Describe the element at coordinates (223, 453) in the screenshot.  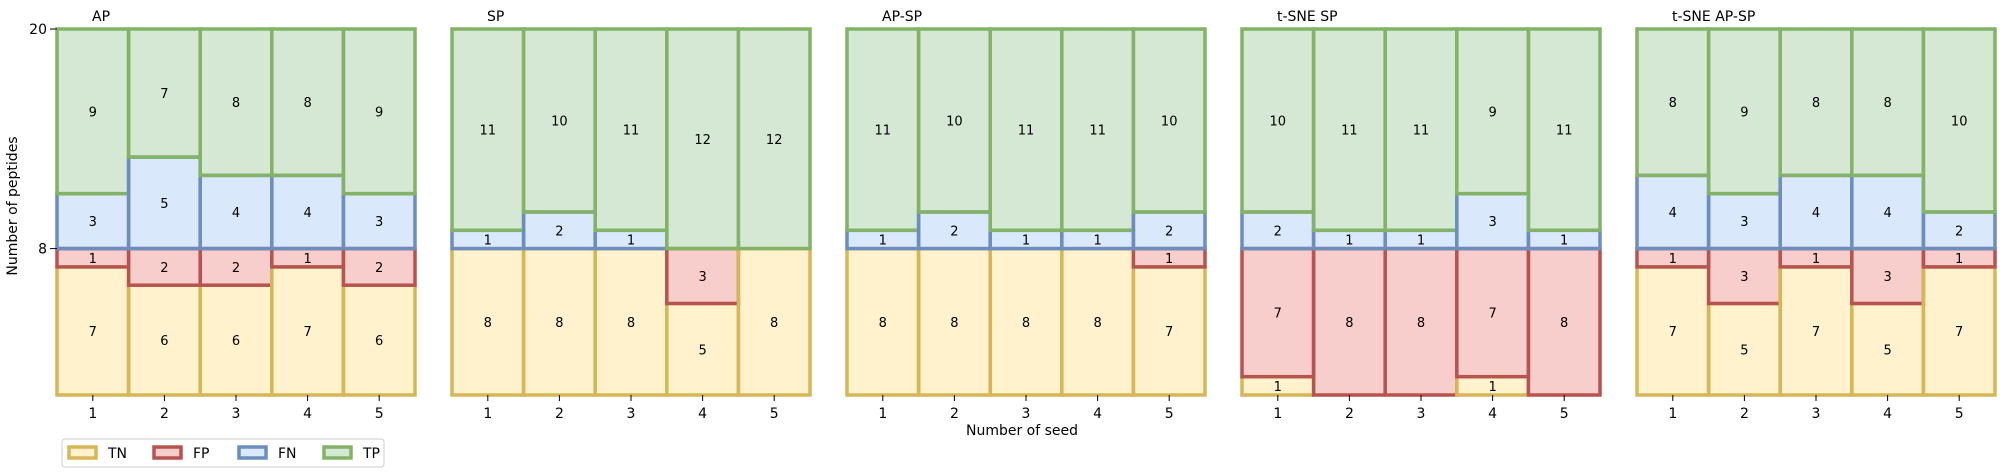
I see `legend-frame` at that location.